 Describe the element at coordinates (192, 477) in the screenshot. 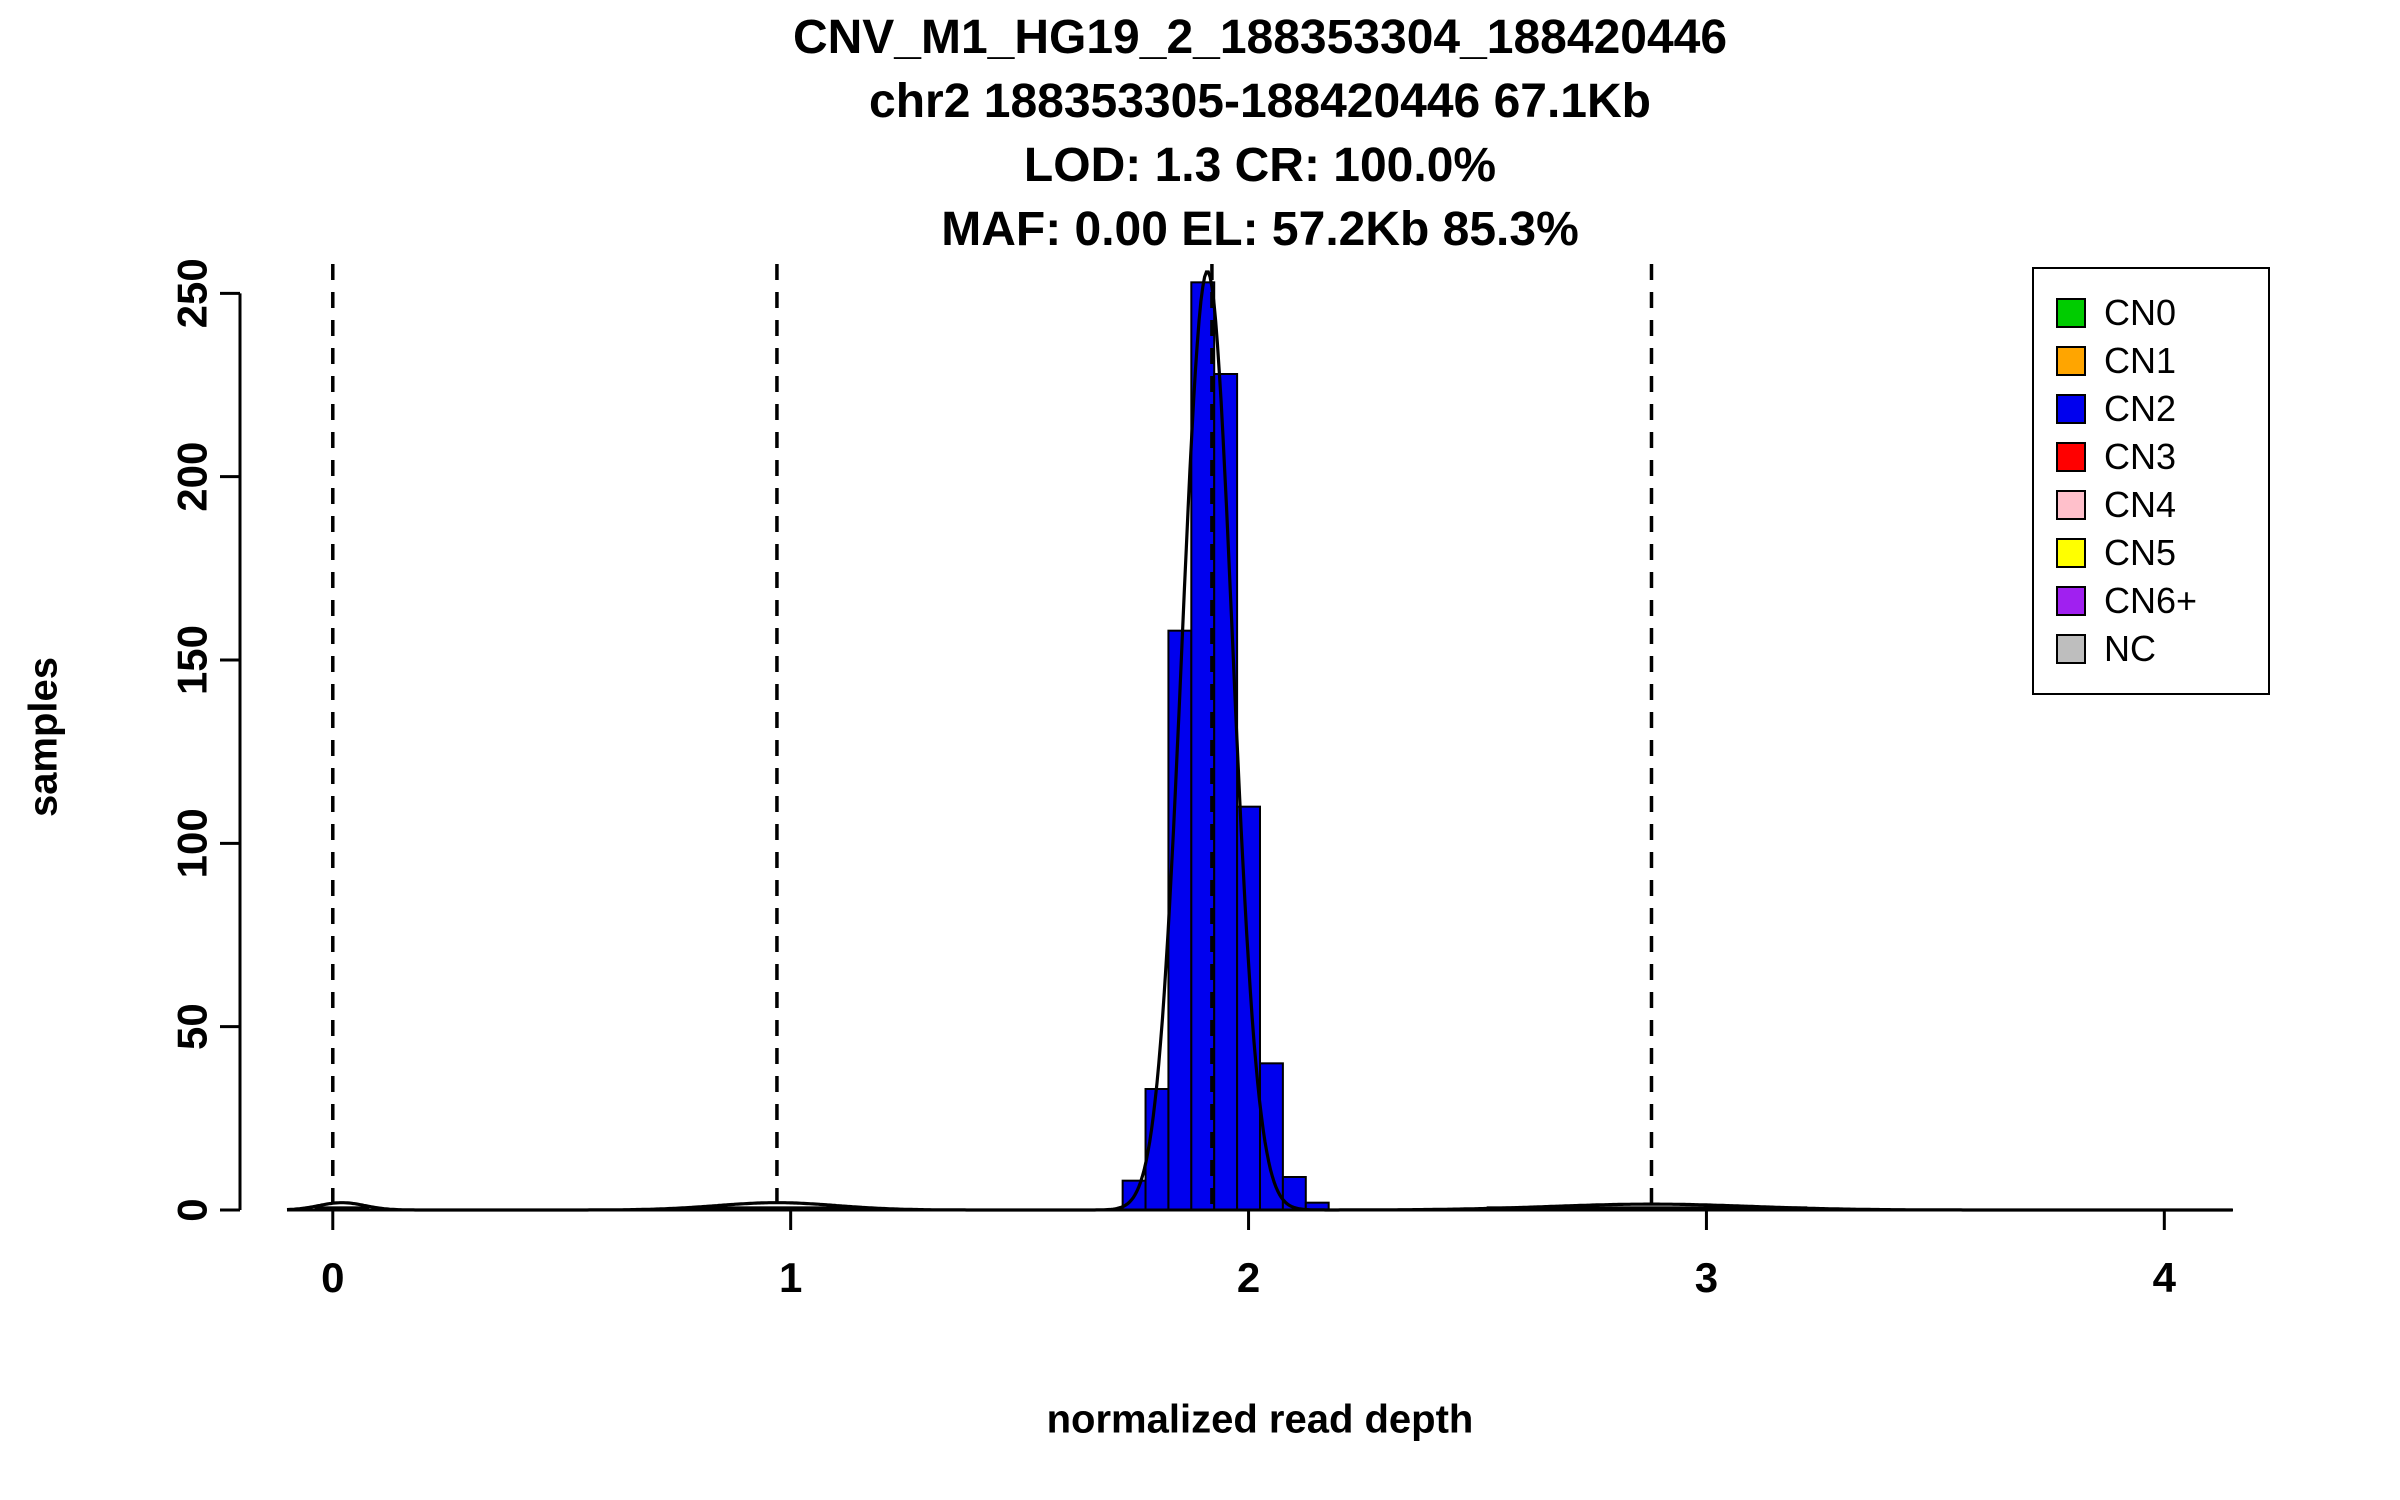

I see `y-tick-label: 200` at that location.